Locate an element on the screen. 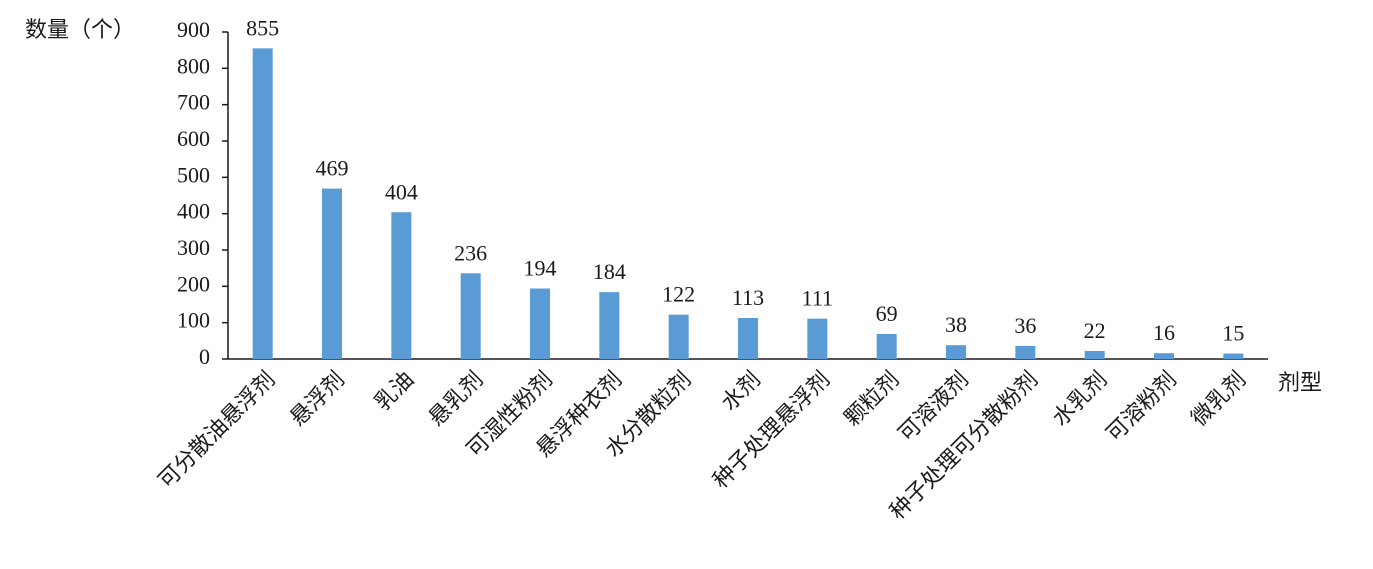  y-tick-label: 100 is located at coordinates (193, 320).